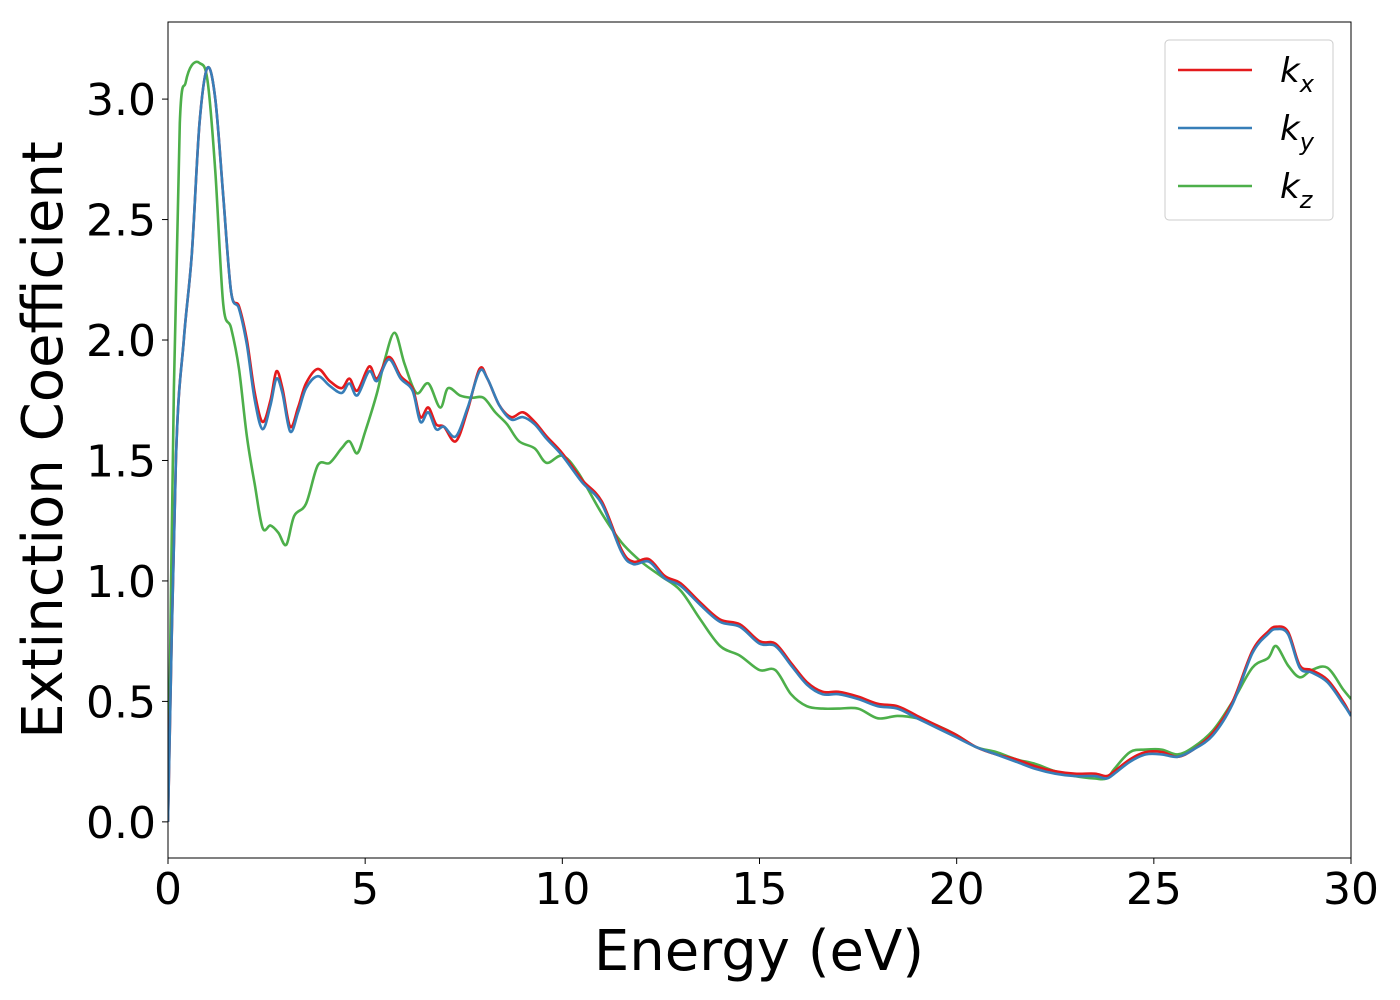  Describe the element at coordinates (760, 889) in the screenshot. I see `x-tick-label: 15` at that location.